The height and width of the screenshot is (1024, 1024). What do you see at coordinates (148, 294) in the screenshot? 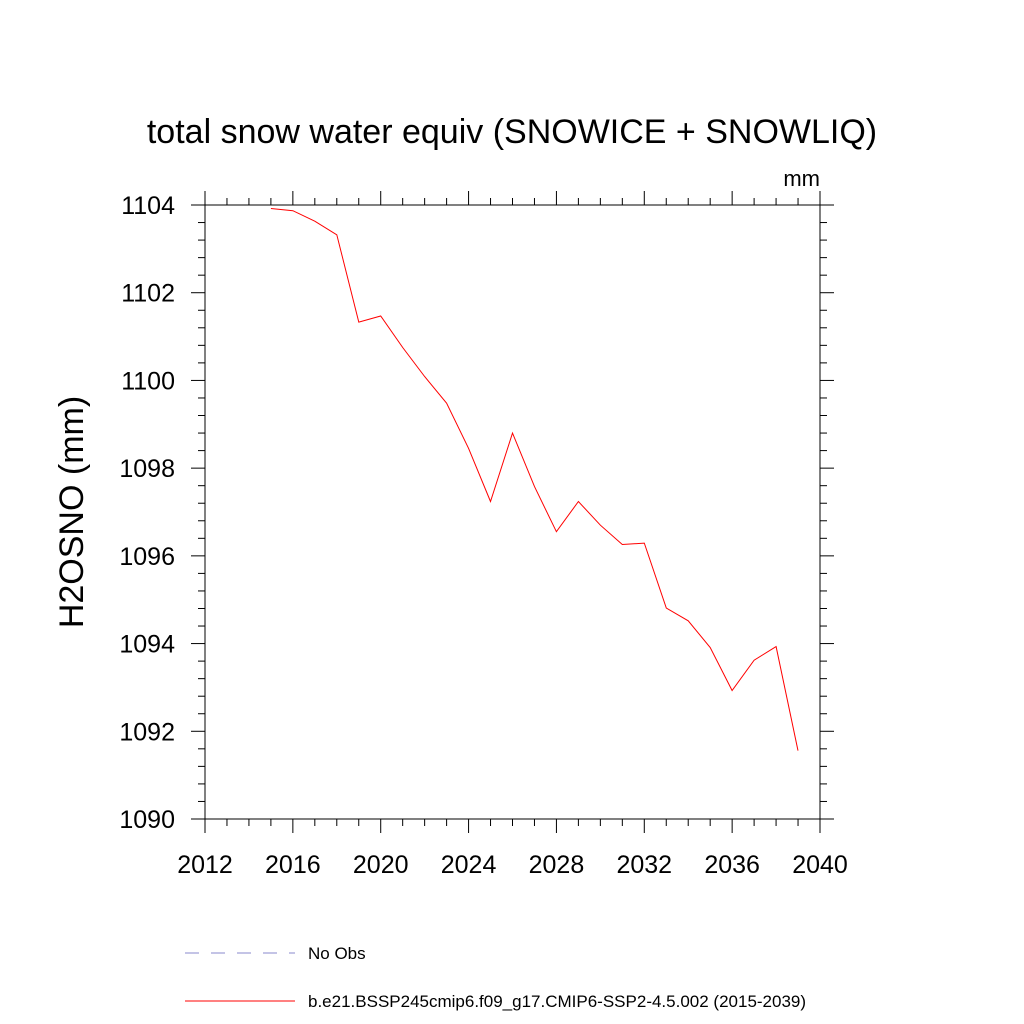
I see `y-tick-label: 1102` at bounding box center [148, 294].